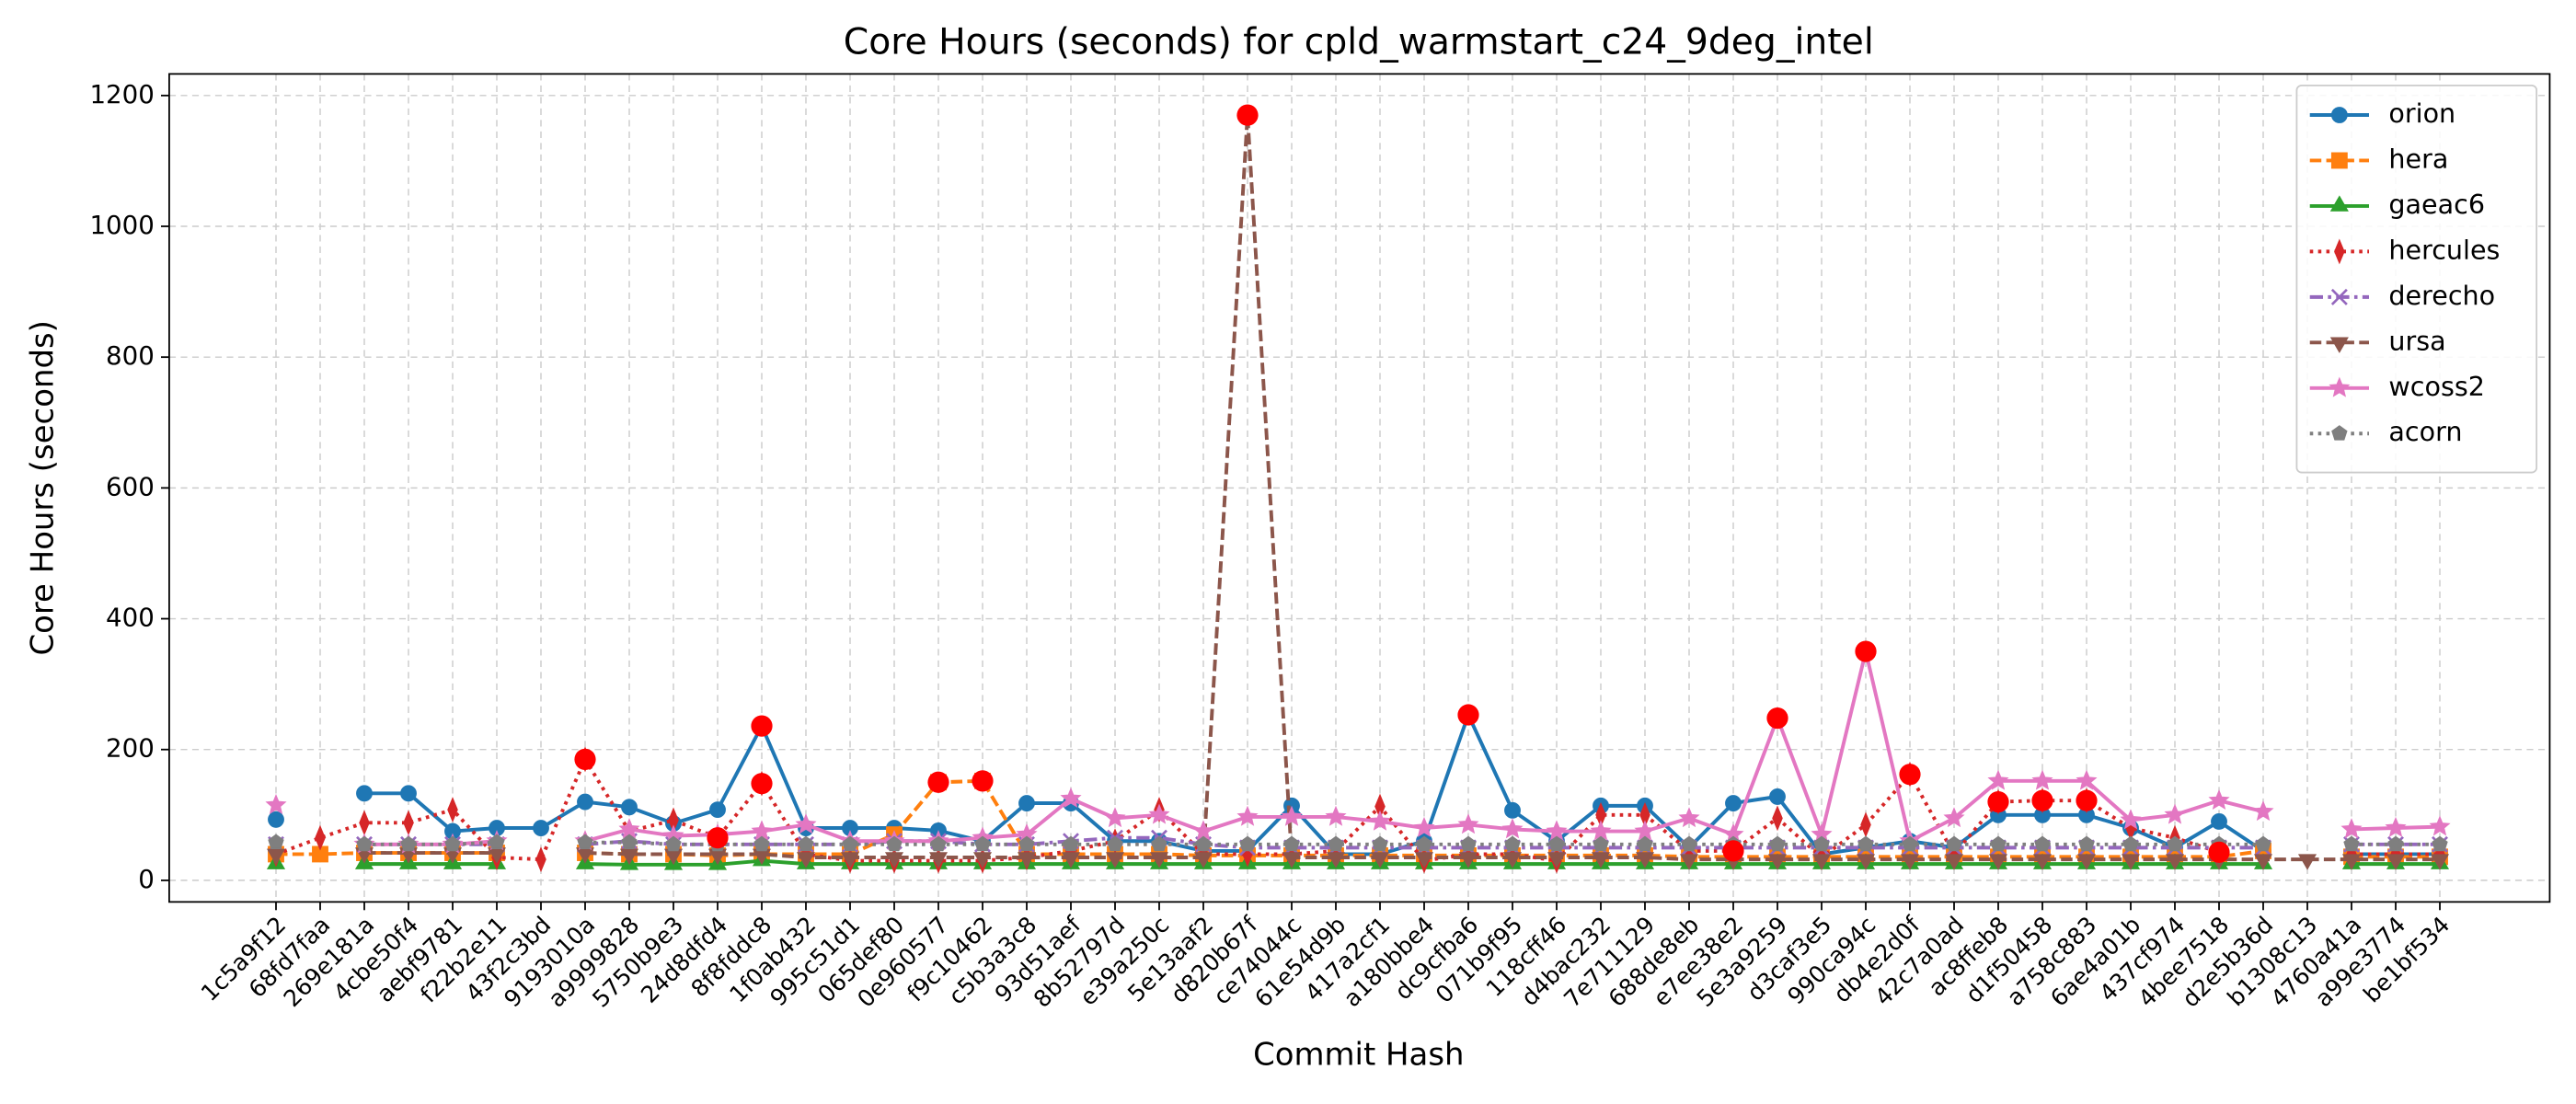 The image size is (2576, 1104). Describe the element at coordinates (146, 879) in the screenshot. I see `y-tick-label: 0` at that location.